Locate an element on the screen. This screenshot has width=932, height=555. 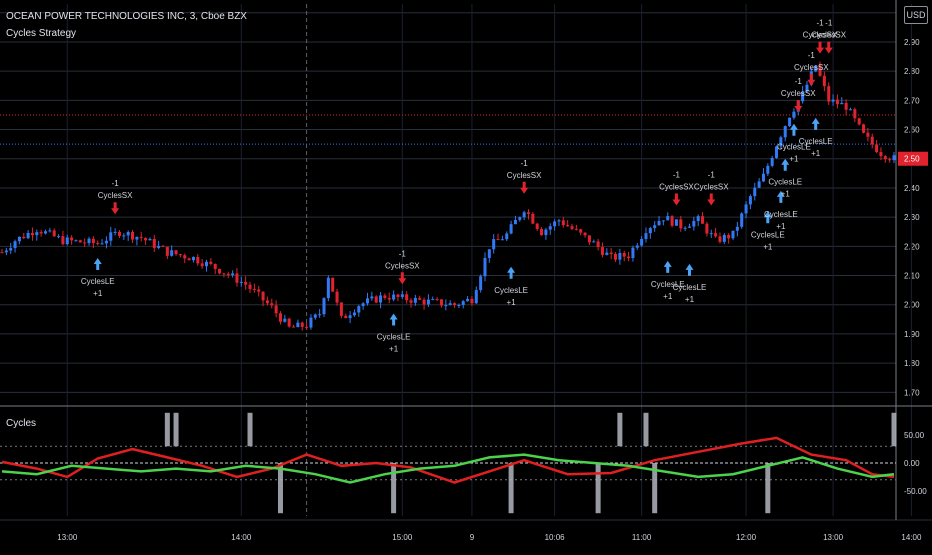
oscillator-title: Cycles is located at coordinates (21, 423).